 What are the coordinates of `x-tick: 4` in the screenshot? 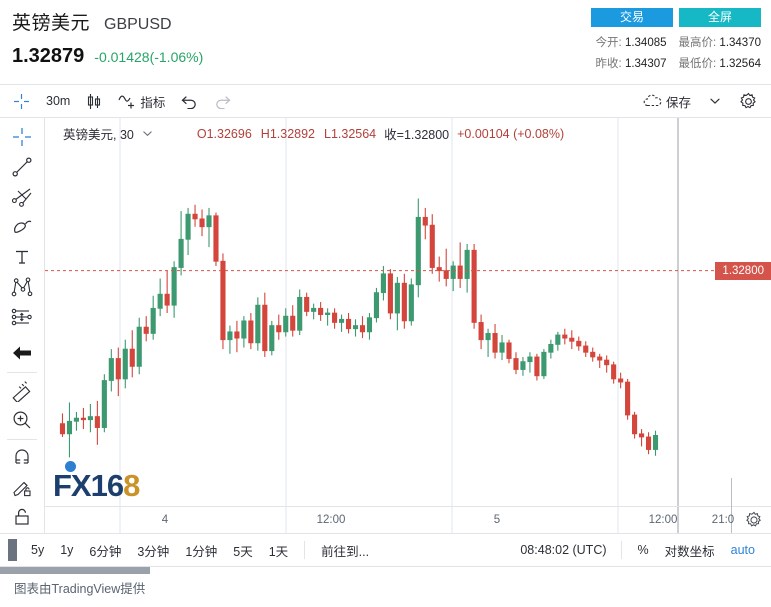 It's located at (165, 520).